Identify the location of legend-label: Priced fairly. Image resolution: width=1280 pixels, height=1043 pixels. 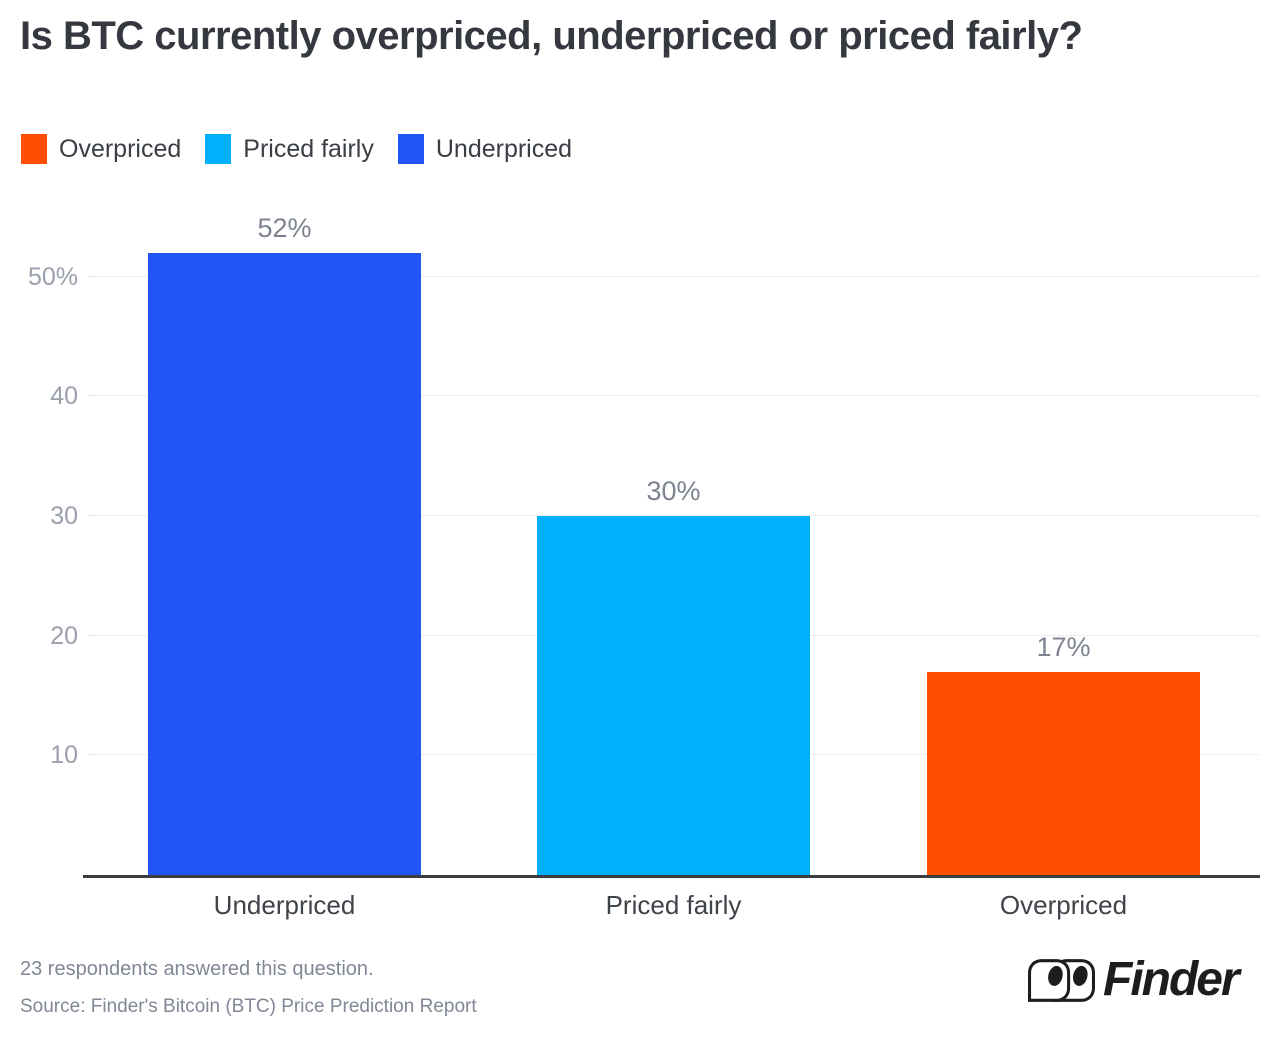
(308, 148).